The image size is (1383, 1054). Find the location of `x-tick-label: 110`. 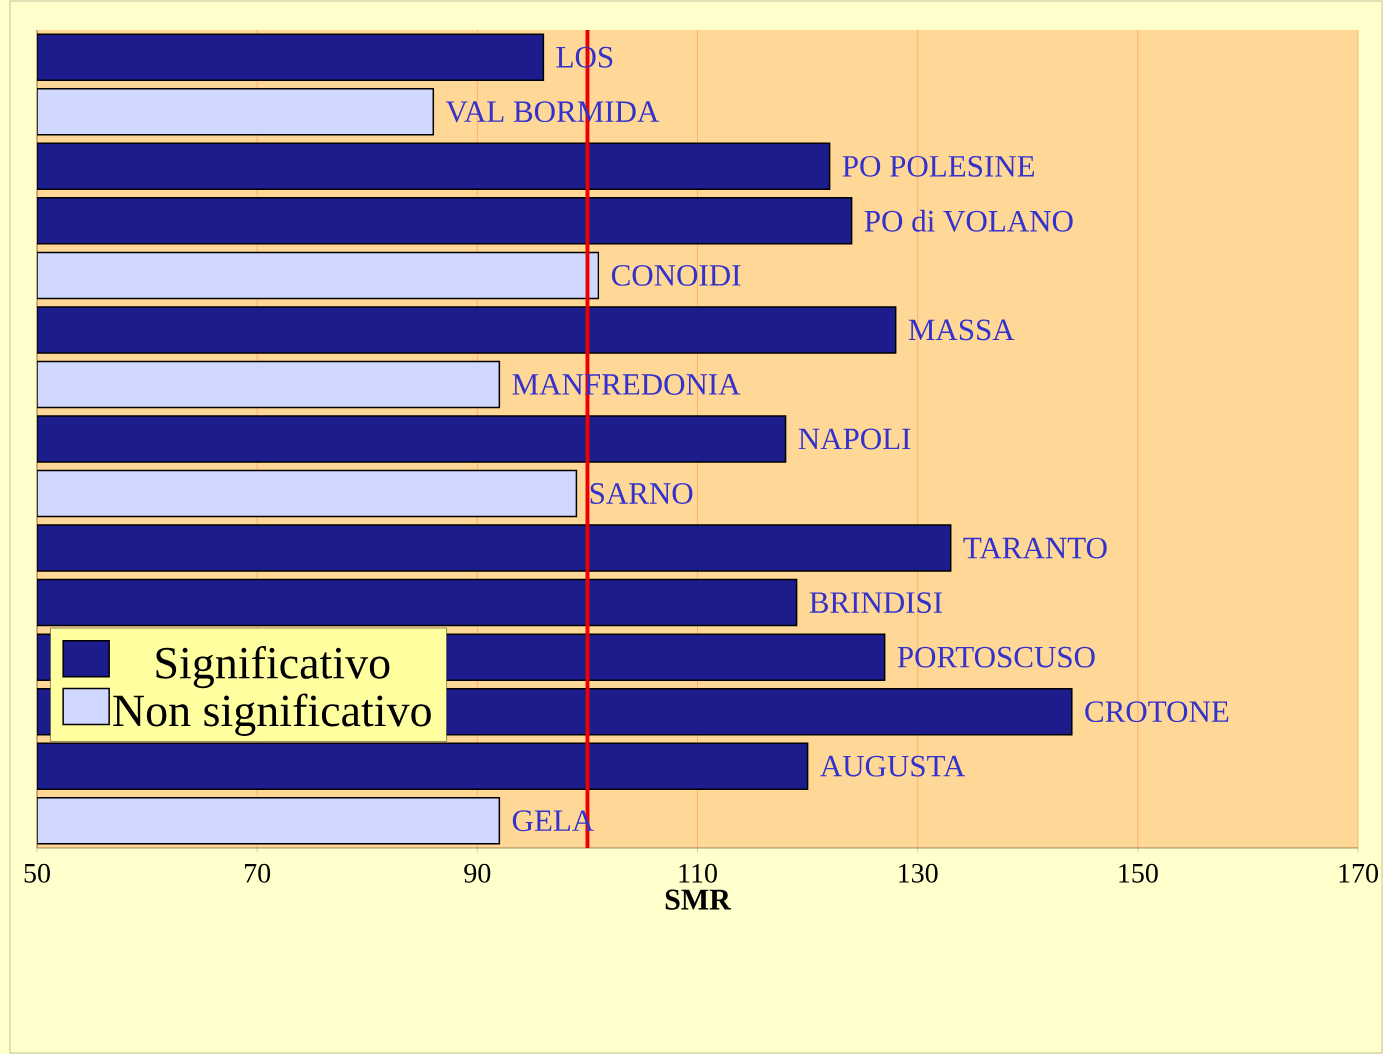

x-tick-label: 110 is located at coordinates (698, 873).